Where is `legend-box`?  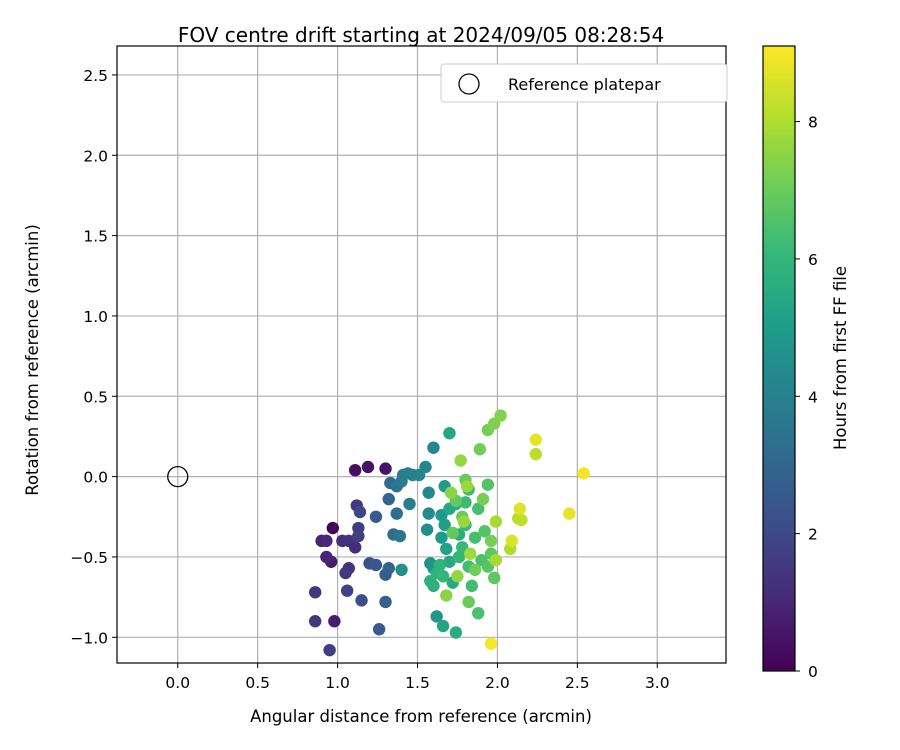 legend-box is located at coordinates (584, 83).